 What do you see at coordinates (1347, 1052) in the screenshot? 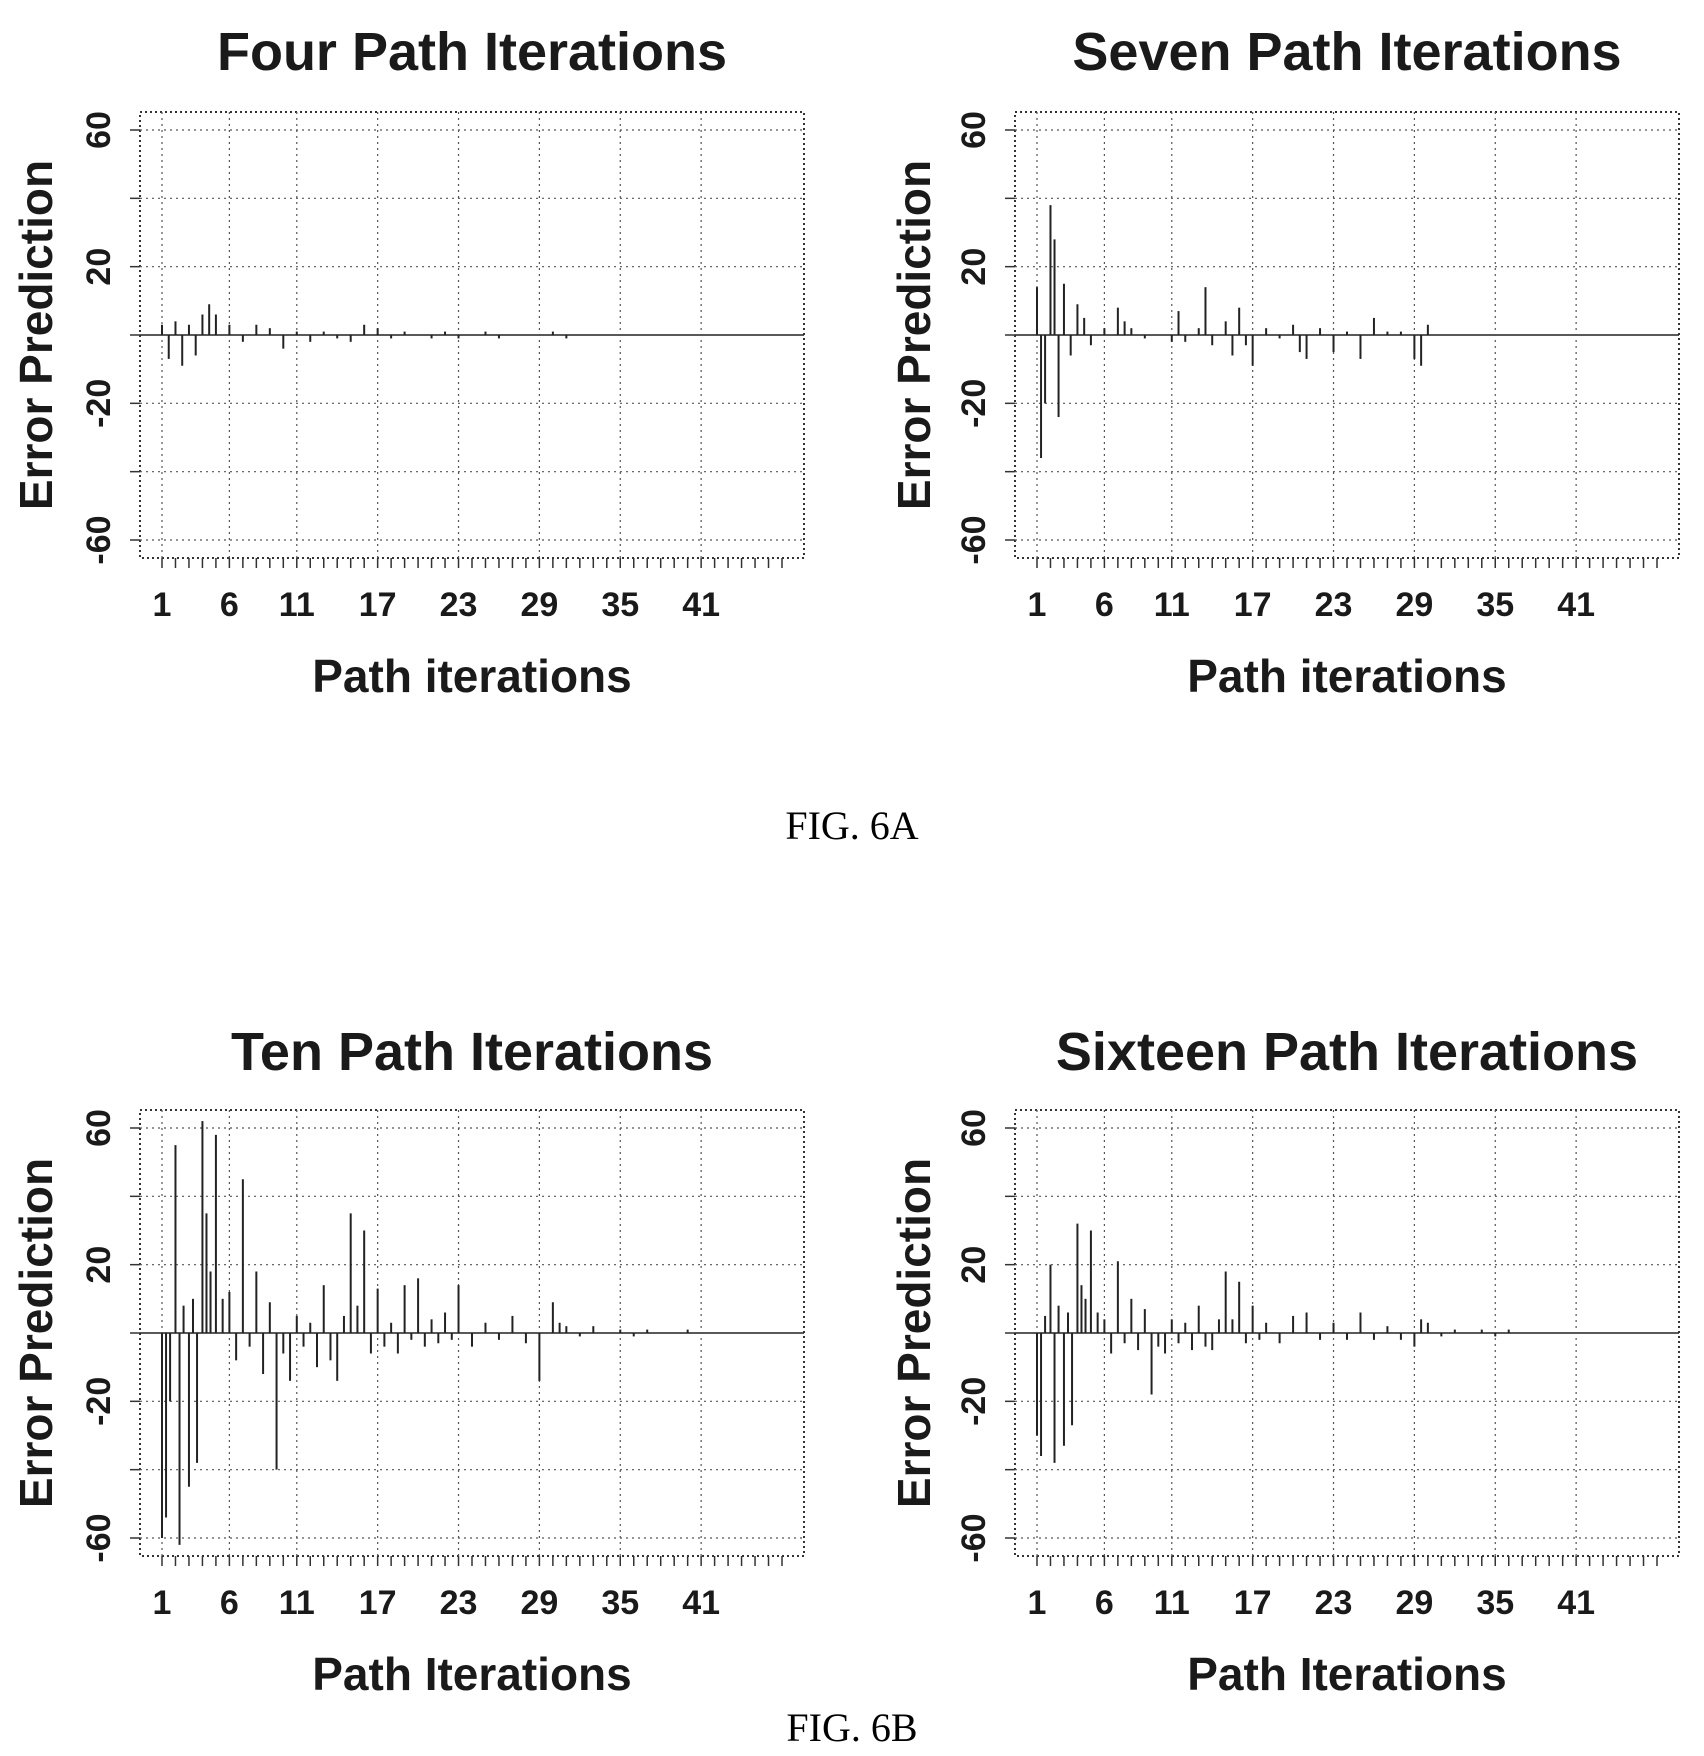
I see `chart-title: Sixteen Path Iterations` at bounding box center [1347, 1052].